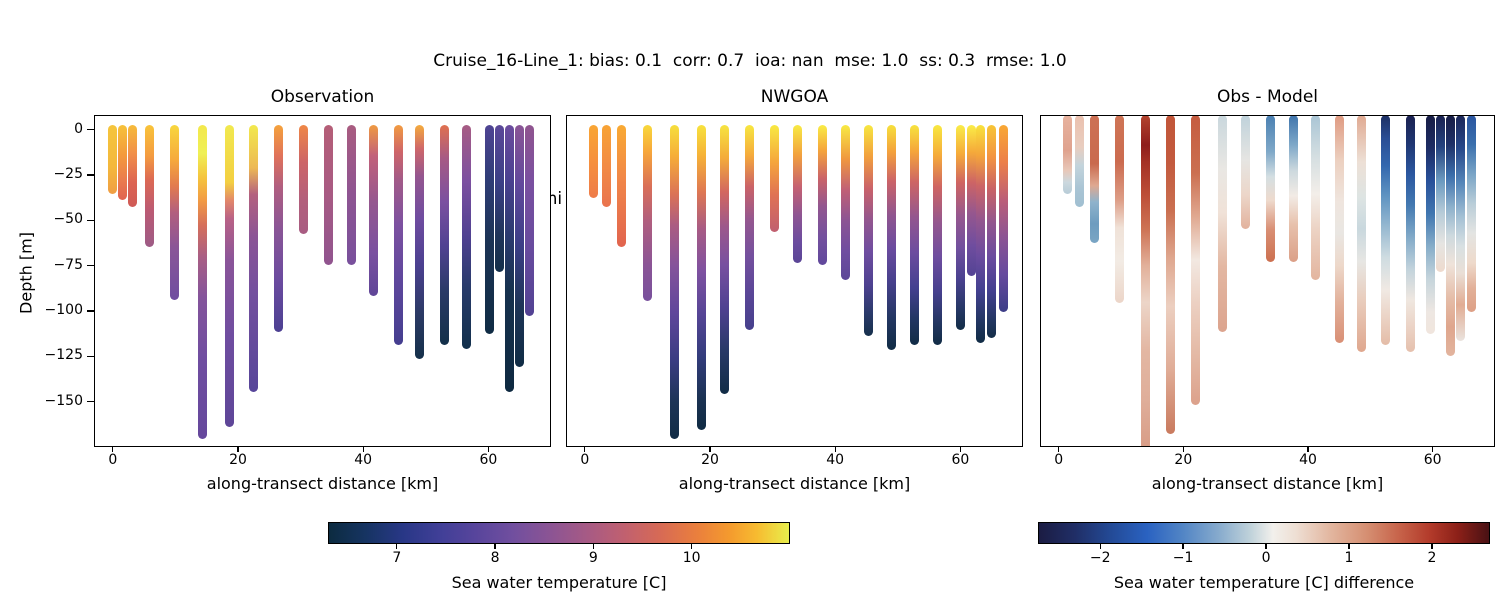 Image resolution: width=1500 pixels, height=600 pixels. What do you see at coordinates (68, 173) in the screenshot?
I see `y-tick-label: −25` at bounding box center [68, 173].